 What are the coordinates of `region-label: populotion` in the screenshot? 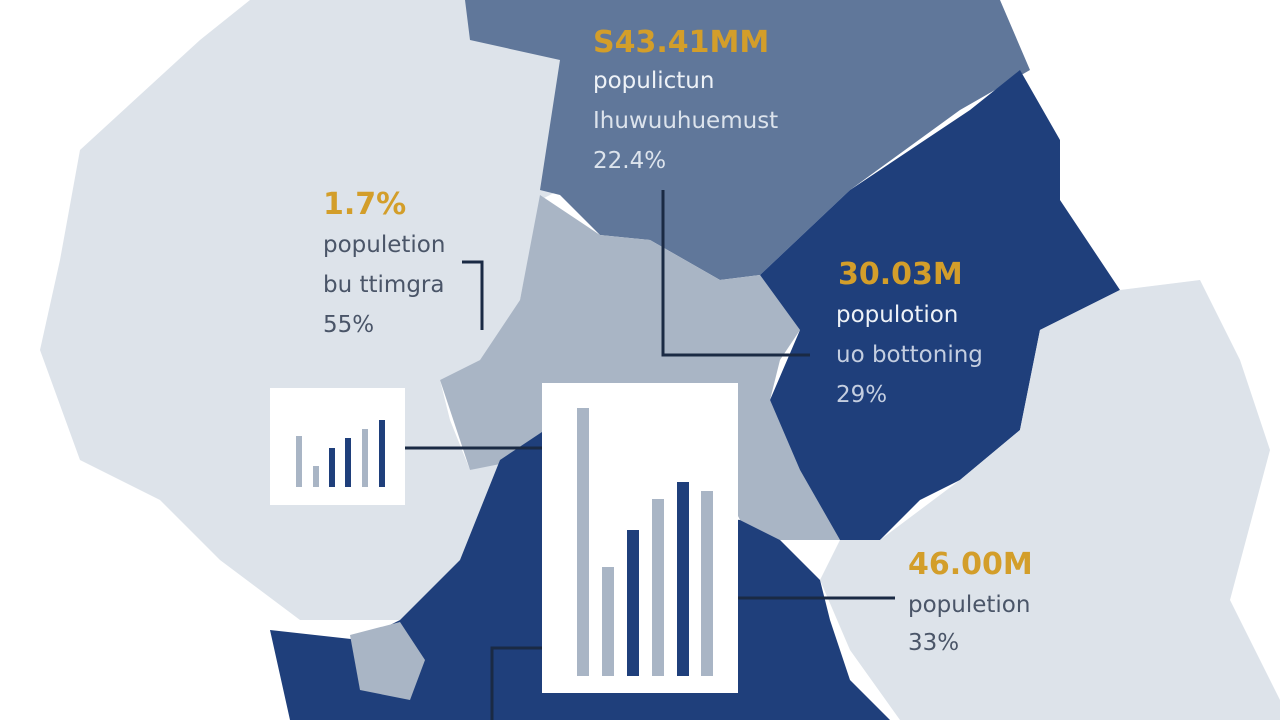 It's located at (897, 315).